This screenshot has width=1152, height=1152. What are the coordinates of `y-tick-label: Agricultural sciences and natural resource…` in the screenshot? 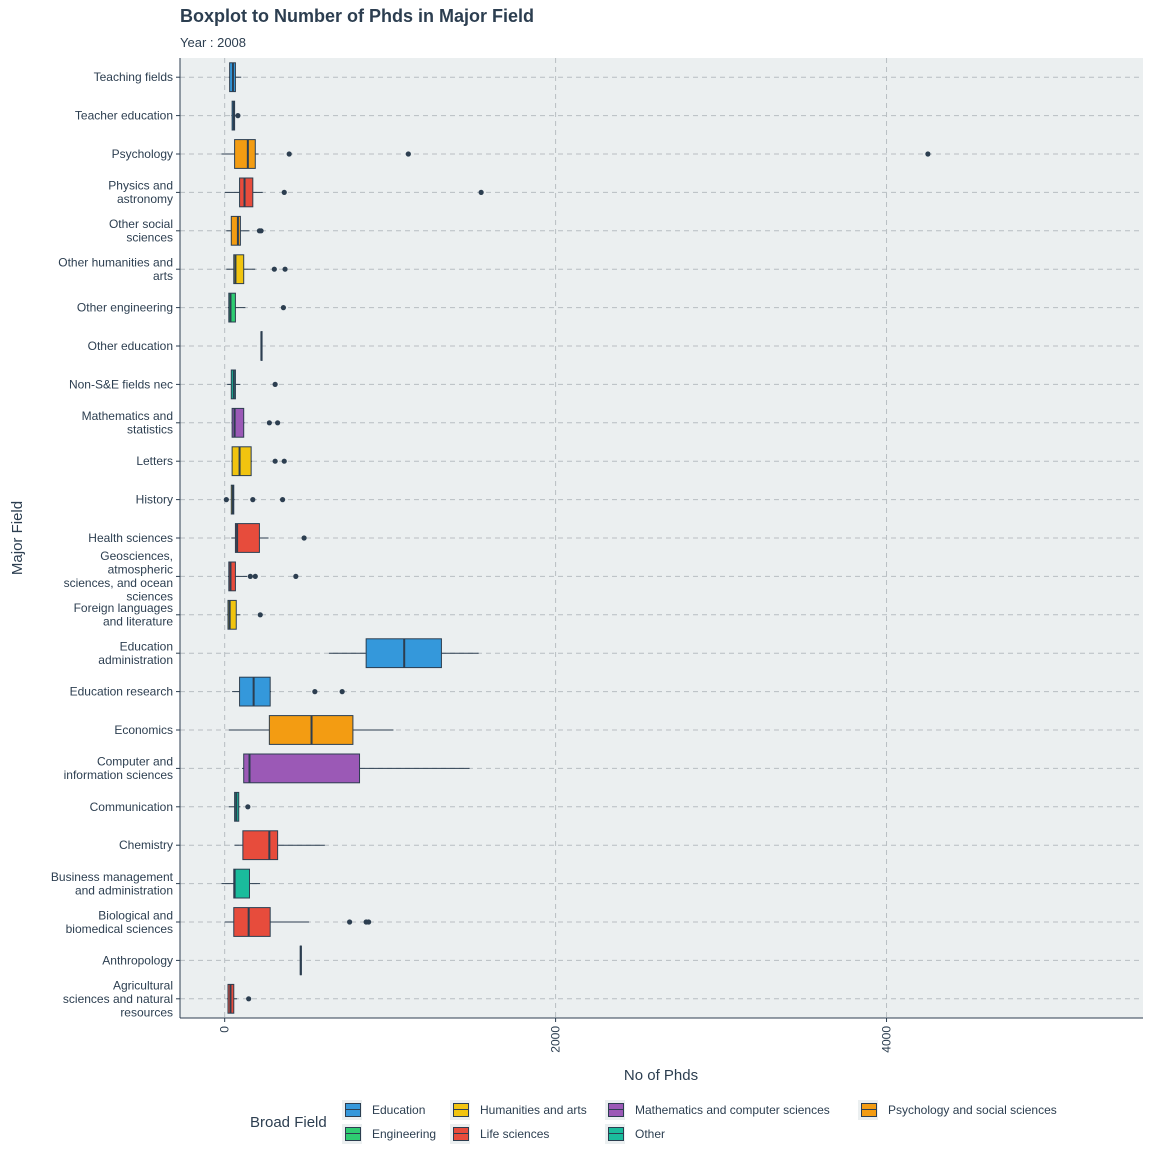 It's located at (118, 998).